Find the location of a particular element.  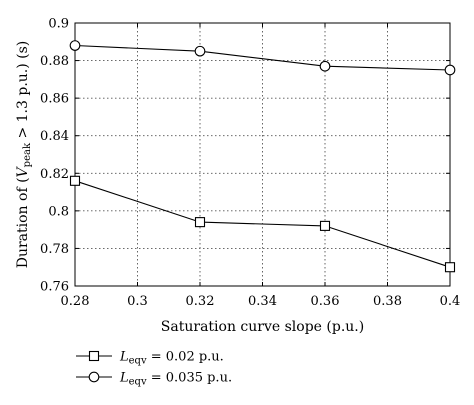

y-tick-label-0-88: 0.88 is located at coordinates (54, 61).